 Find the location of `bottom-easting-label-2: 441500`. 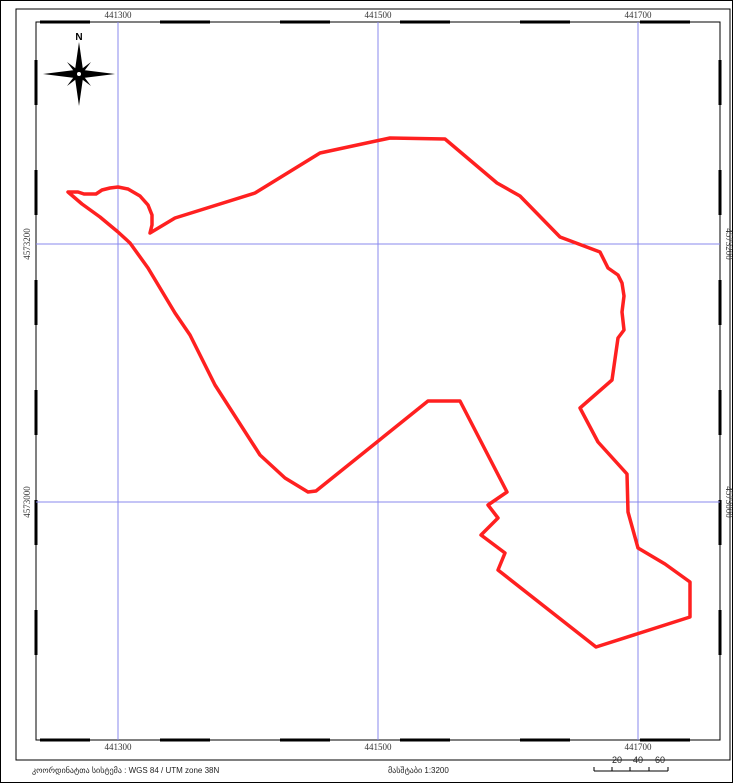

bottom-easting-label-2: 441500 is located at coordinates (379, 747).